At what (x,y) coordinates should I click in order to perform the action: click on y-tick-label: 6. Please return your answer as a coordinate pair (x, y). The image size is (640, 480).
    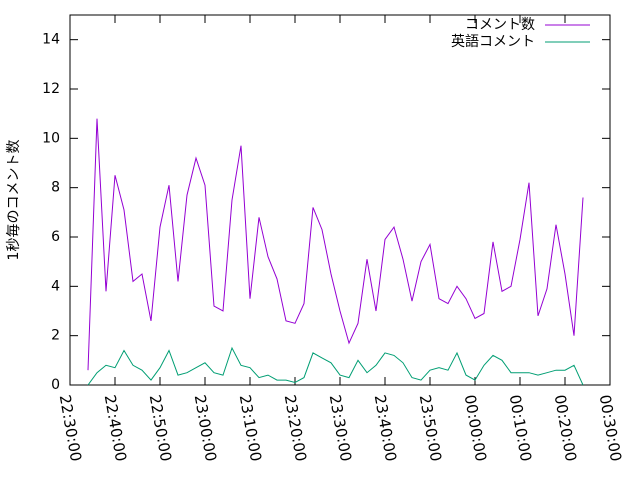
    Looking at the image, I should click on (55, 237).